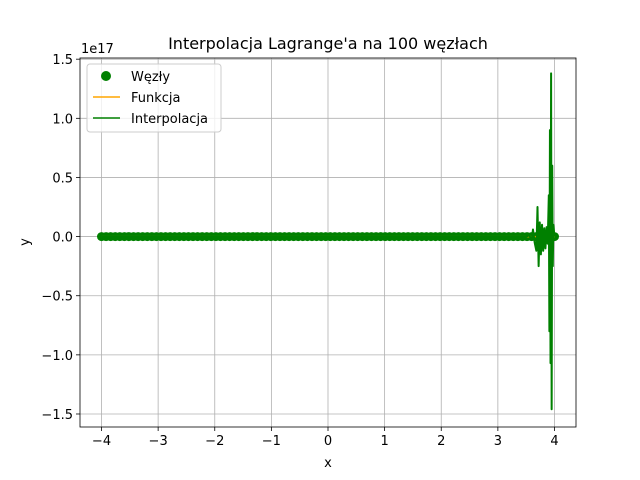  Describe the element at coordinates (97, 49) in the screenshot. I see `y-offset-text: 1e17` at that location.